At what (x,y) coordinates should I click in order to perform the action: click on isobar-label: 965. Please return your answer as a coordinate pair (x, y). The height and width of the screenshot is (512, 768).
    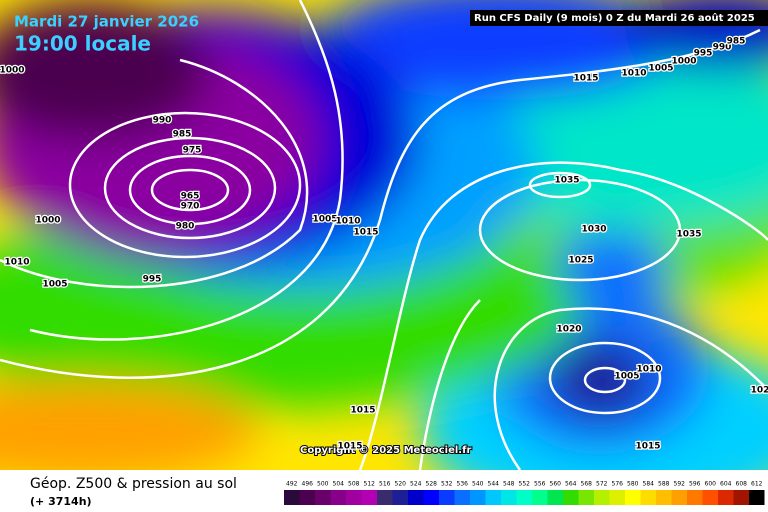
    Looking at the image, I should click on (190, 197).